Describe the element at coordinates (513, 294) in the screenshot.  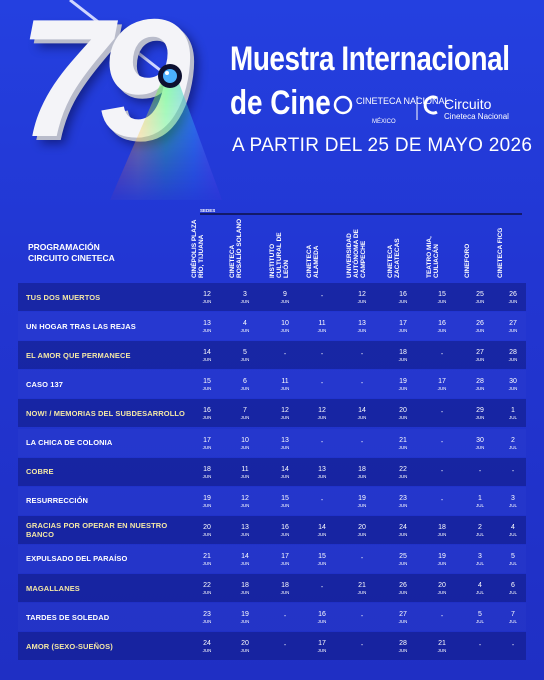
I see `date-day: 26` at that location.